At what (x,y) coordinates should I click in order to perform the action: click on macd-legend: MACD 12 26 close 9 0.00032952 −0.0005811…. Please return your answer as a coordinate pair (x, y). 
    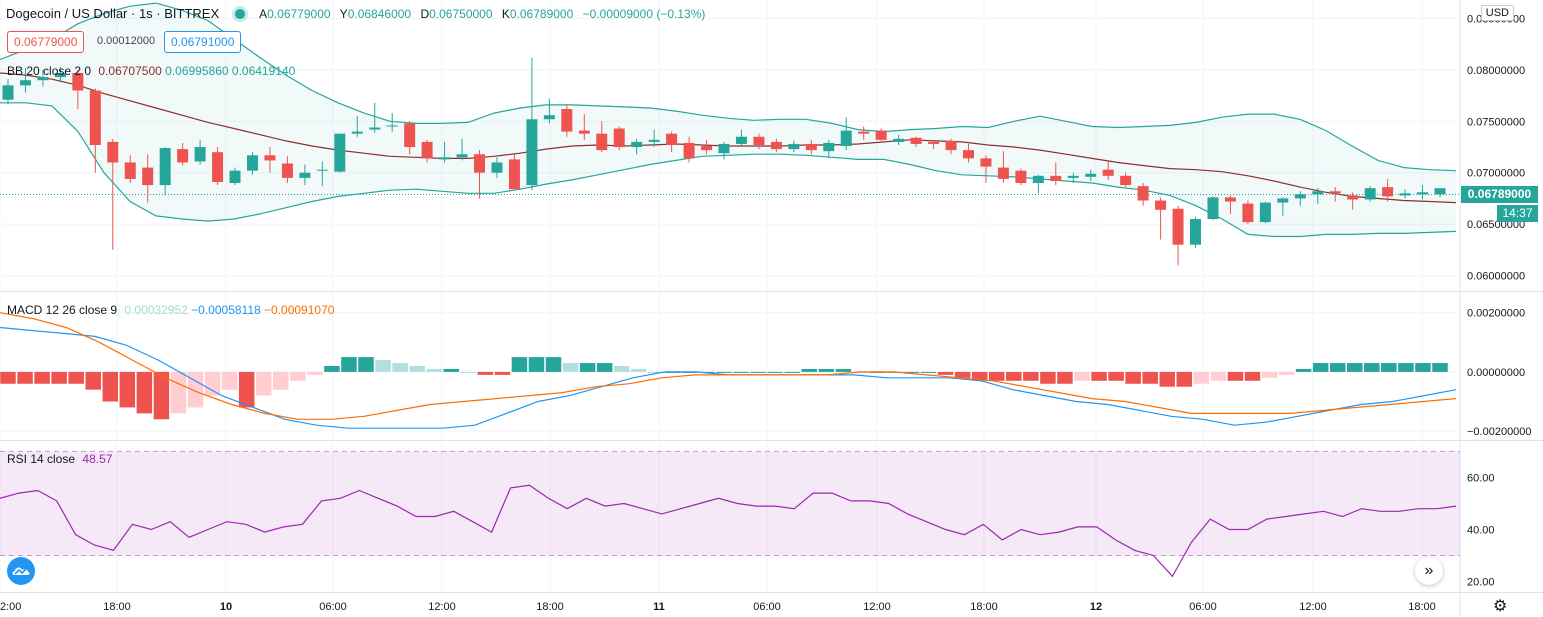
    Looking at the image, I should click on (170, 310).